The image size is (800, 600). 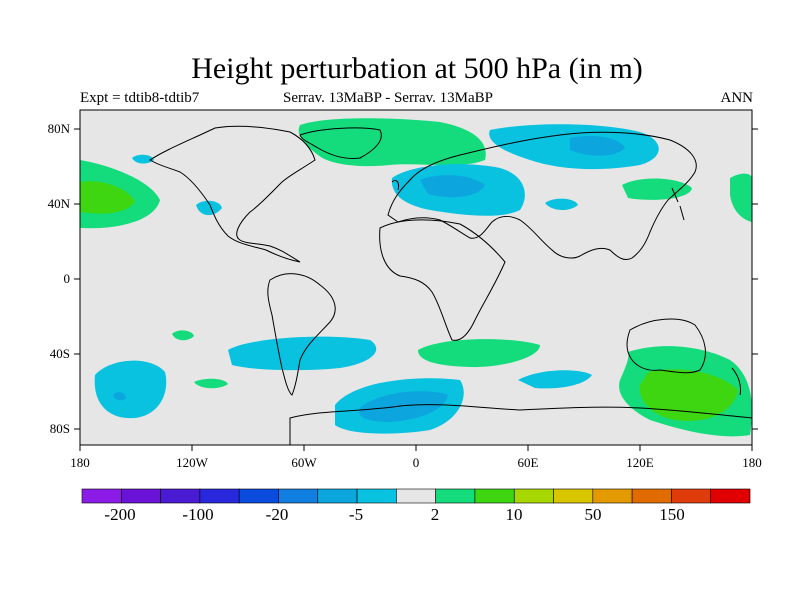 What do you see at coordinates (80, 462) in the screenshot?
I see `lon-tick-180w: 180` at bounding box center [80, 462].